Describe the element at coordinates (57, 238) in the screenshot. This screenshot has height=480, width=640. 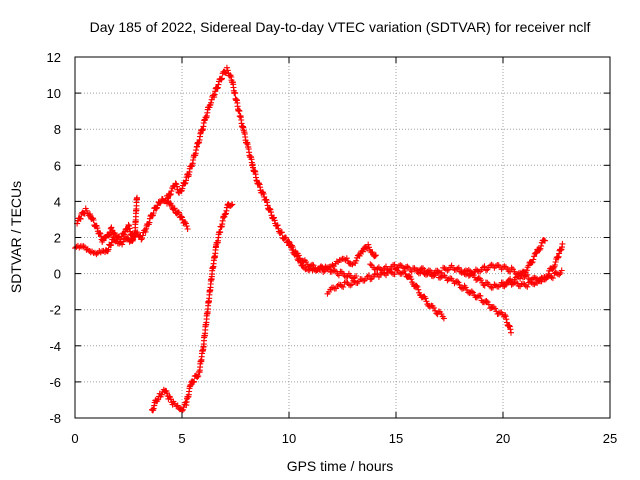
I see `y-tick-label: 2` at that location.